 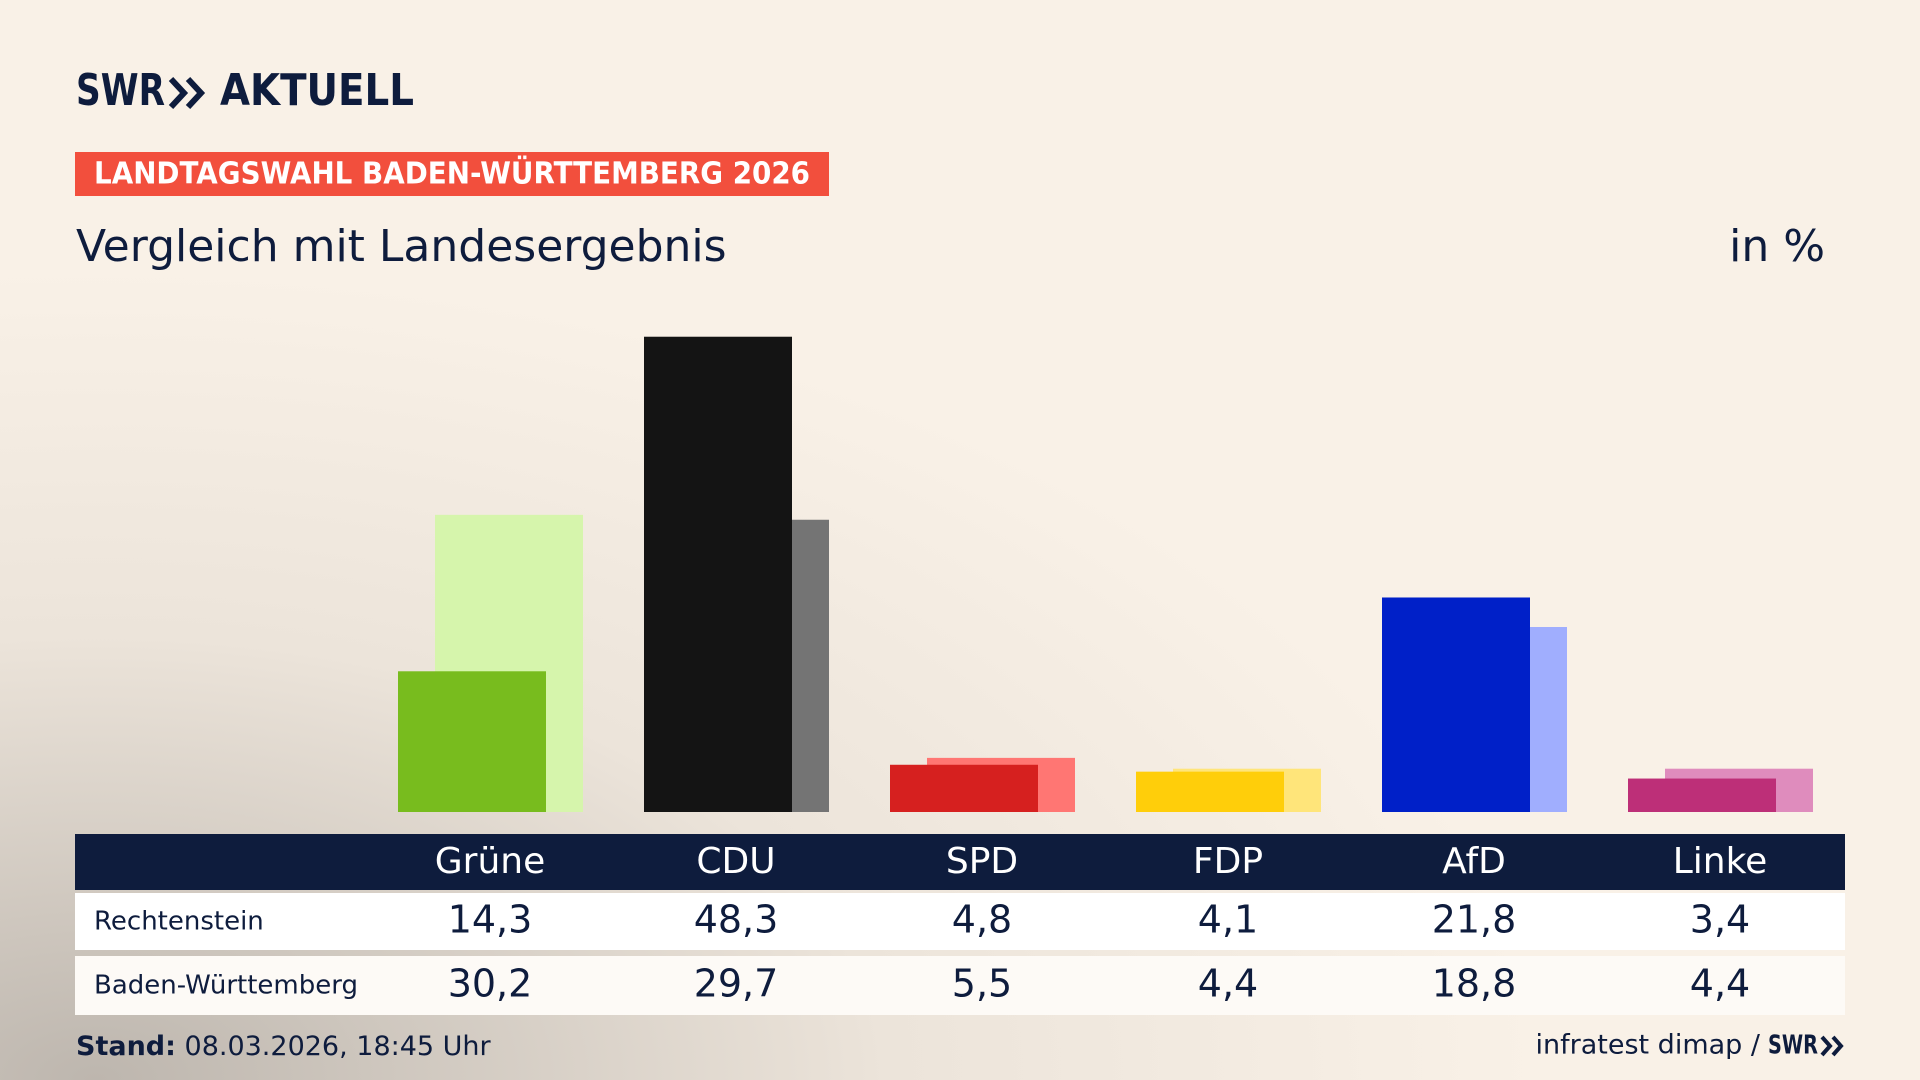 What do you see at coordinates (120, 90) in the screenshot?
I see `brand-name: SWR` at bounding box center [120, 90].